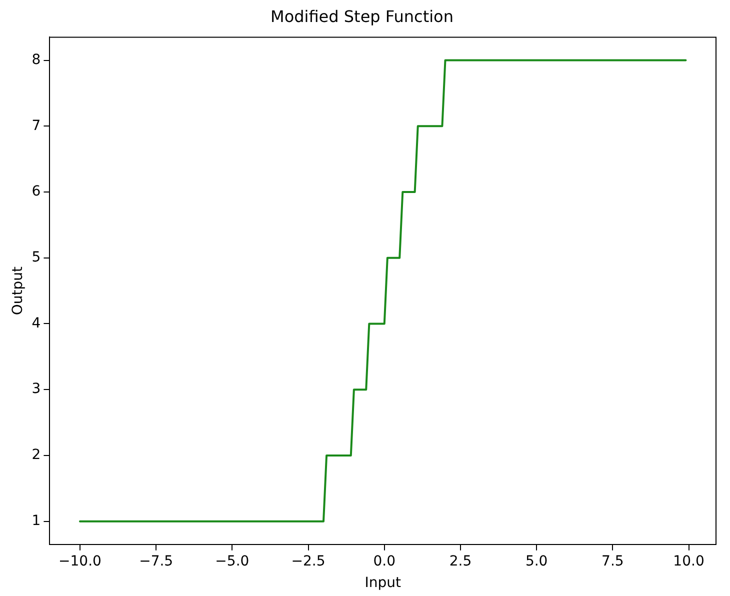  What do you see at coordinates (36, 389) in the screenshot?
I see `y-tick-label: 3` at bounding box center [36, 389].